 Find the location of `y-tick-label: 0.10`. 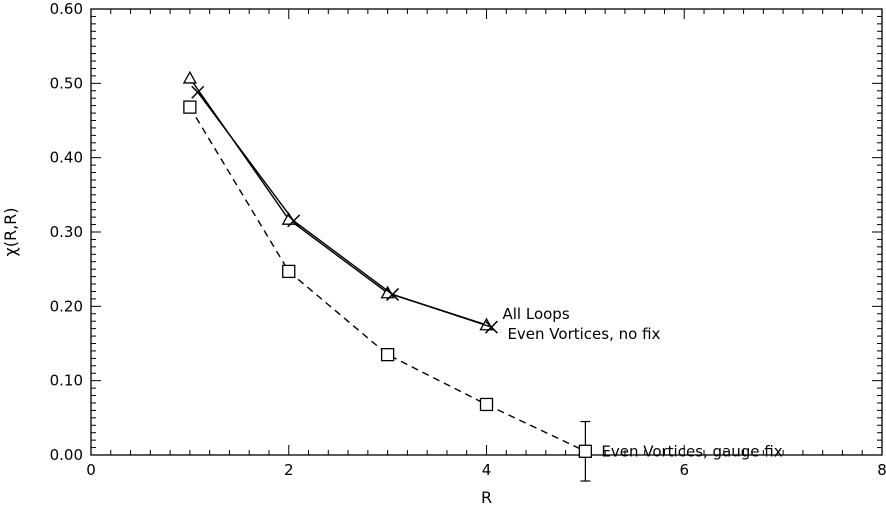

y-tick-label: 0.10 is located at coordinates (66, 381).